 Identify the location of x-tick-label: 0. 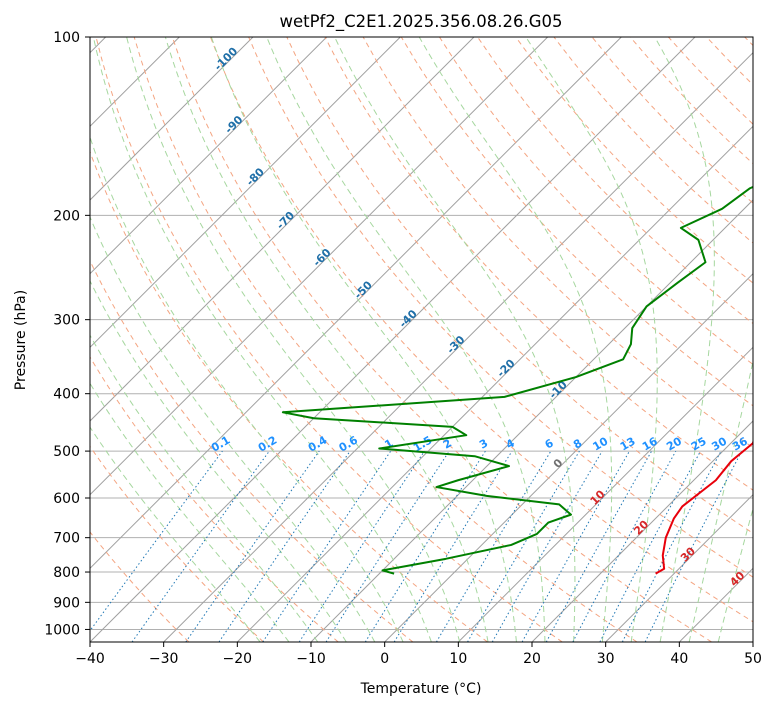
(384, 659).